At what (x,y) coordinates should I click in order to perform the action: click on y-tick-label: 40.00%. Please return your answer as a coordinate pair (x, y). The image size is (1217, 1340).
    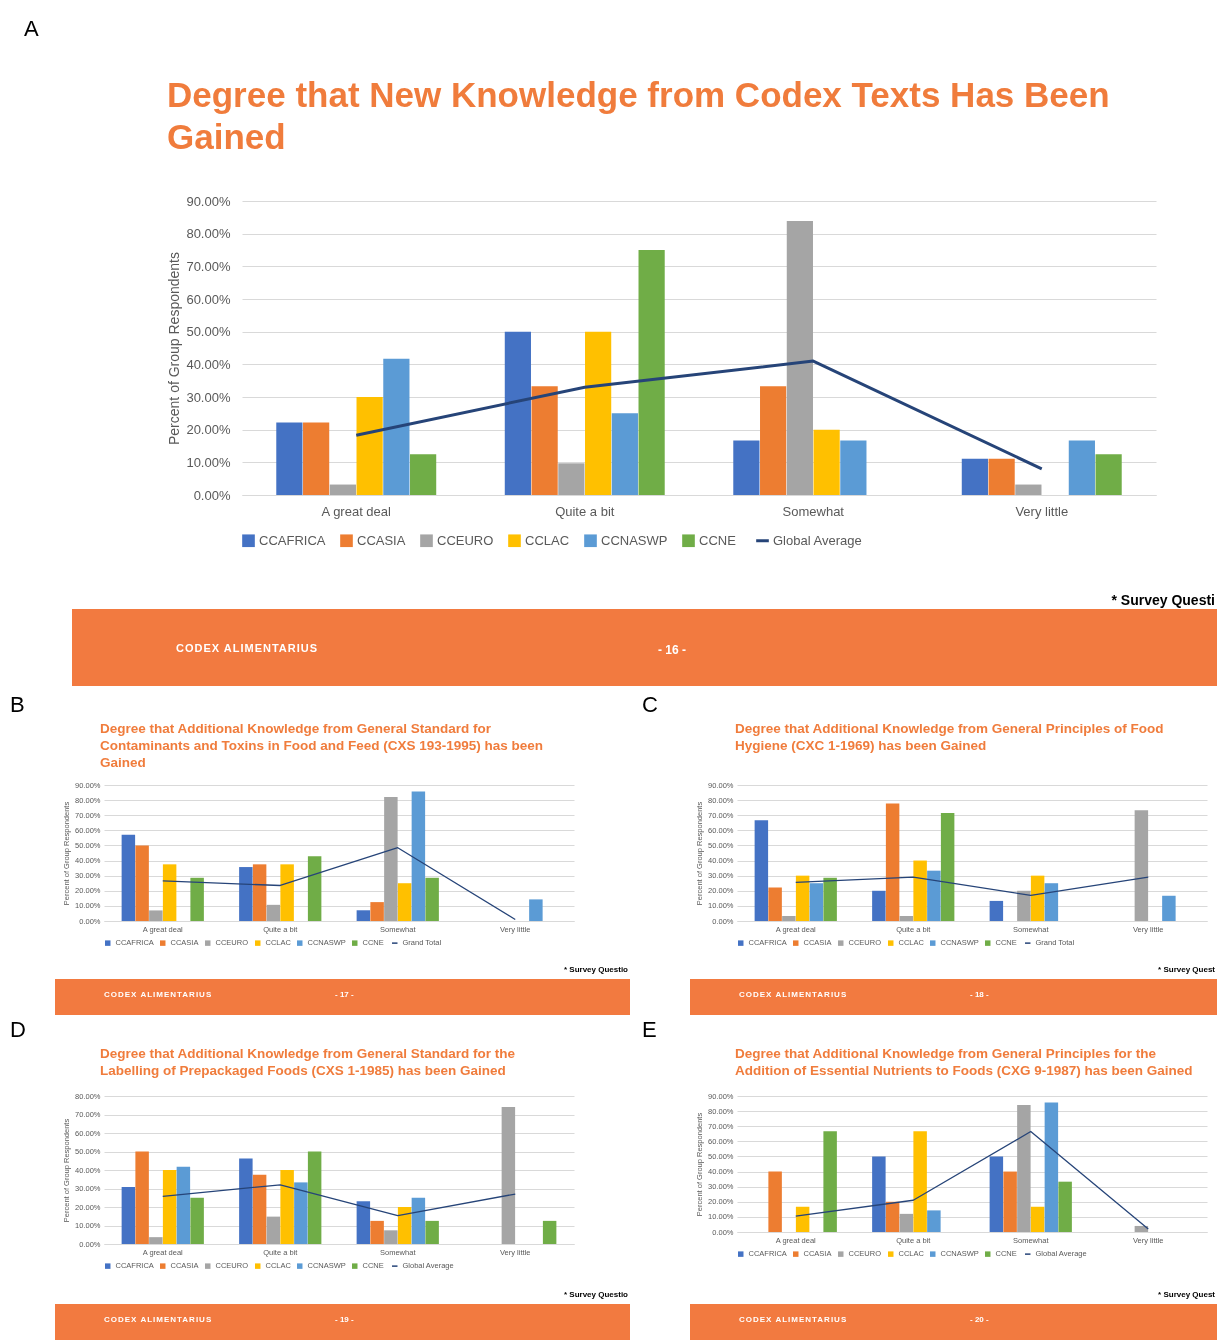
    Looking at the image, I should click on (208, 364).